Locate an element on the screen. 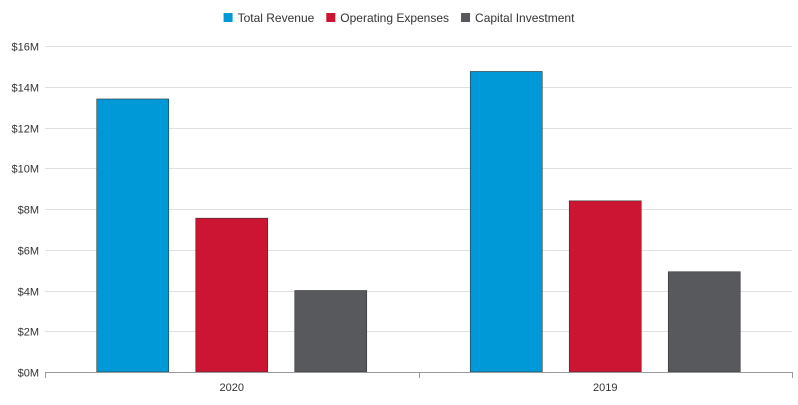  y-tick-label: $14M is located at coordinates (25, 89).